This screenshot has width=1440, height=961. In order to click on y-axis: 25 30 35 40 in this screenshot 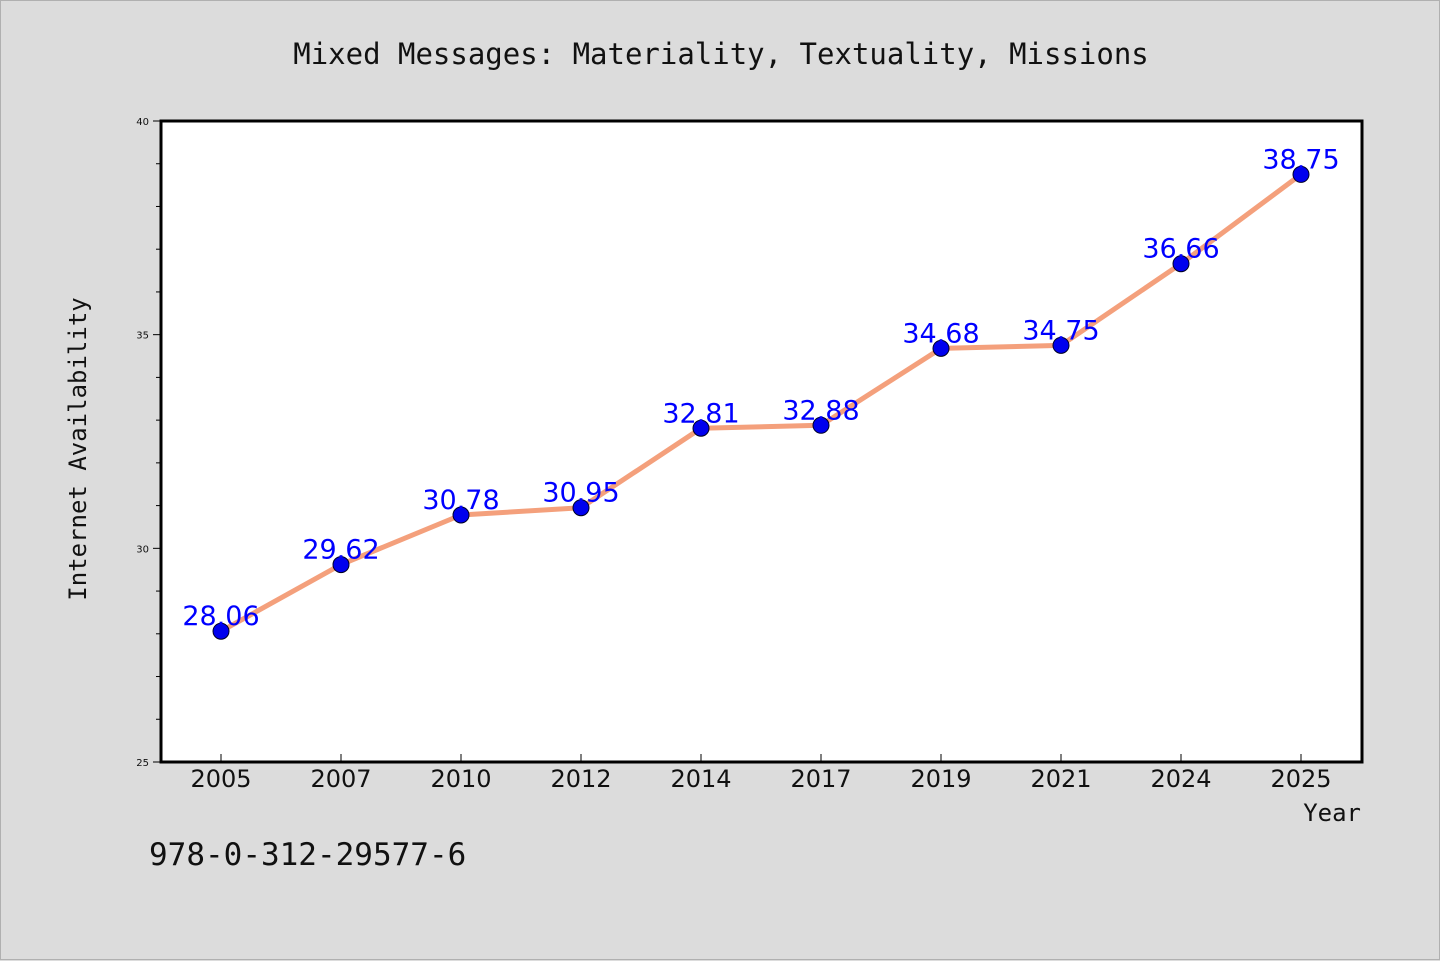, I will do `click(148, 443)`.